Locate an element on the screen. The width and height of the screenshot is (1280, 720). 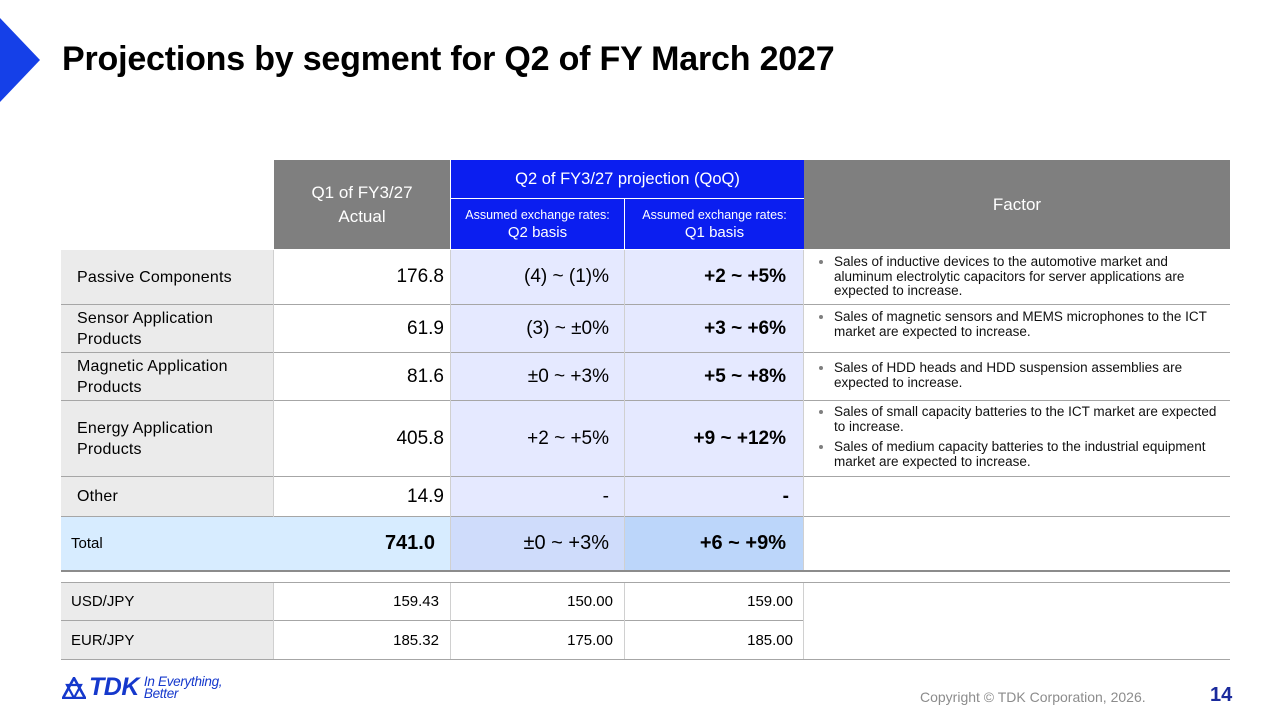
header-q1-basis: Assumed exchange rates: Q1 basis is located at coordinates (714, 224).